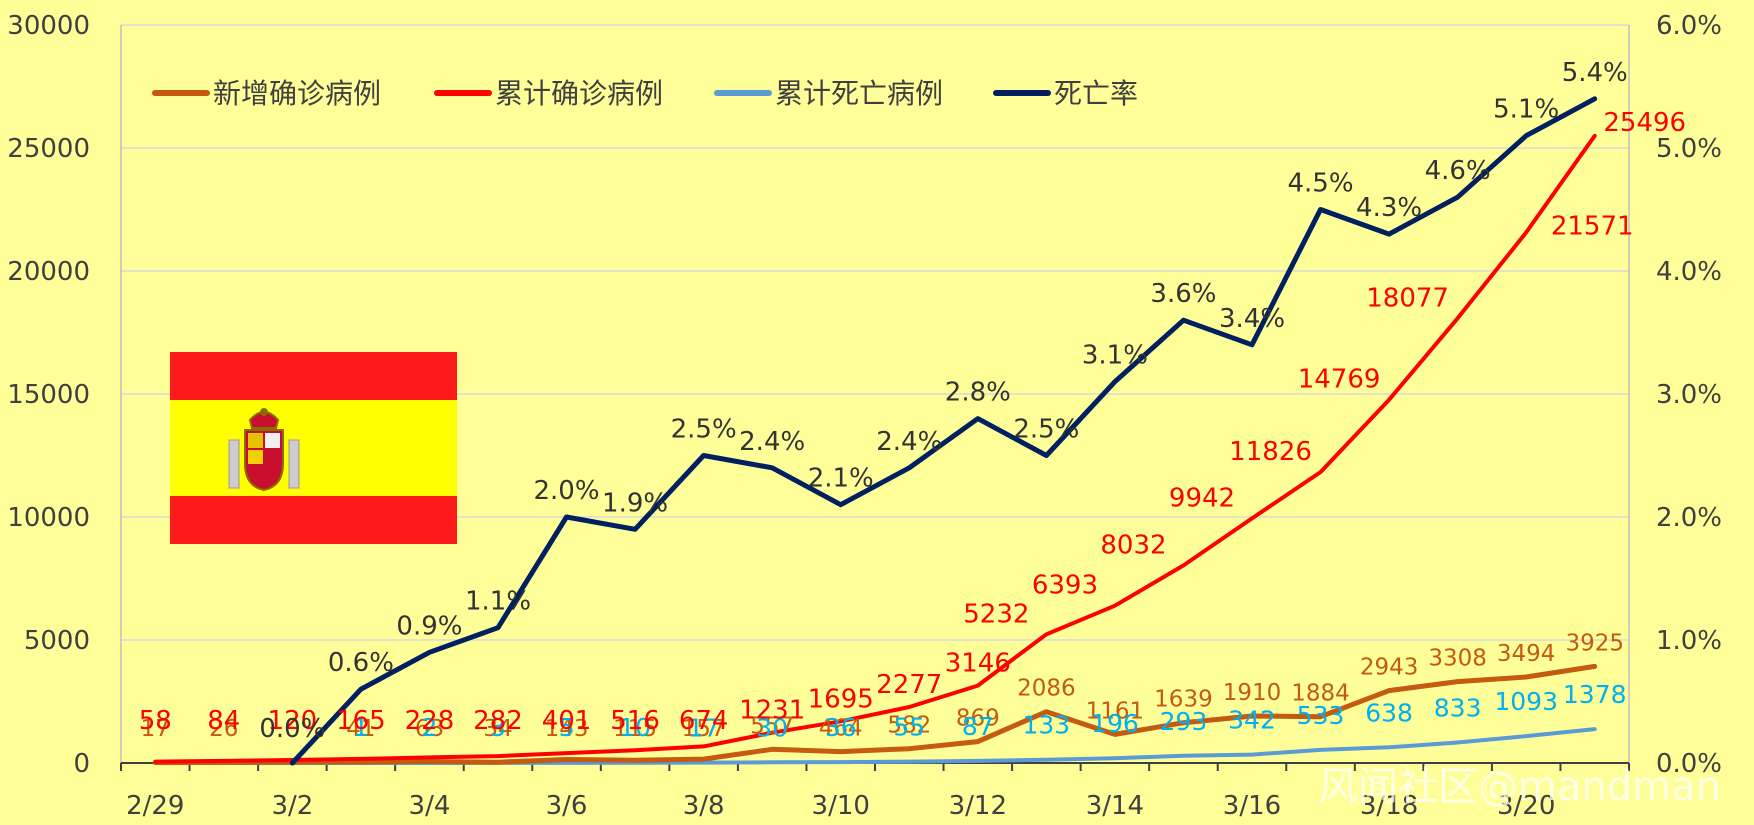 Image resolution: width=1754 pixels, height=825 pixels. I want to click on data-label-s3: 0.6%, so click(361, 663).